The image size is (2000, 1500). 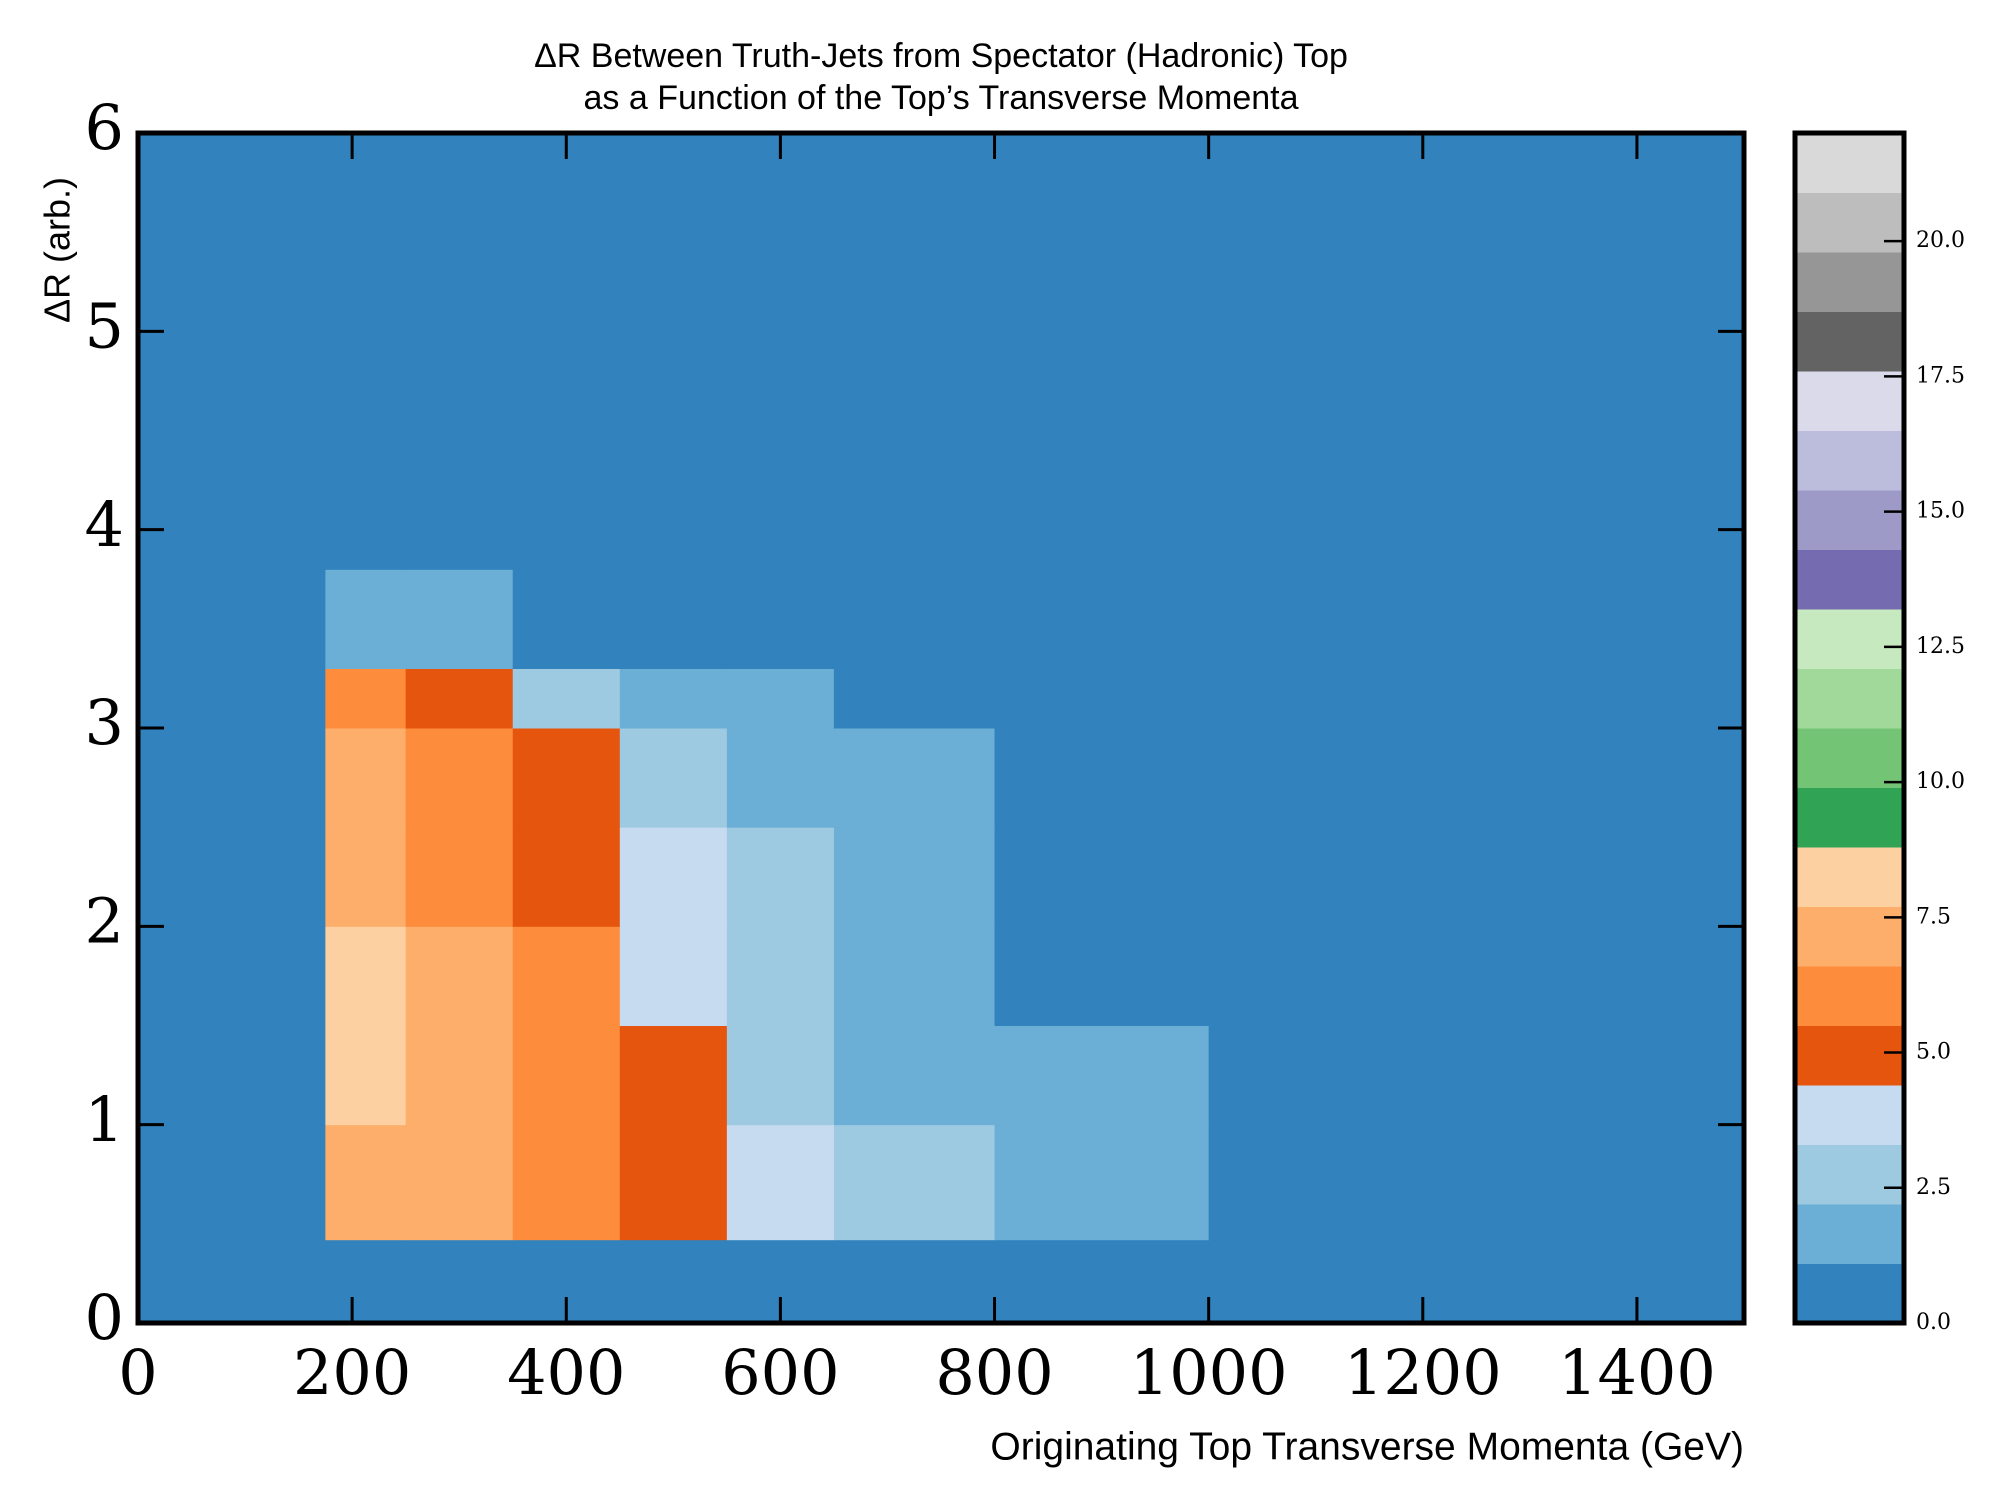 I want to click on x-tick-label: 800, so click(x=994, y=1372).